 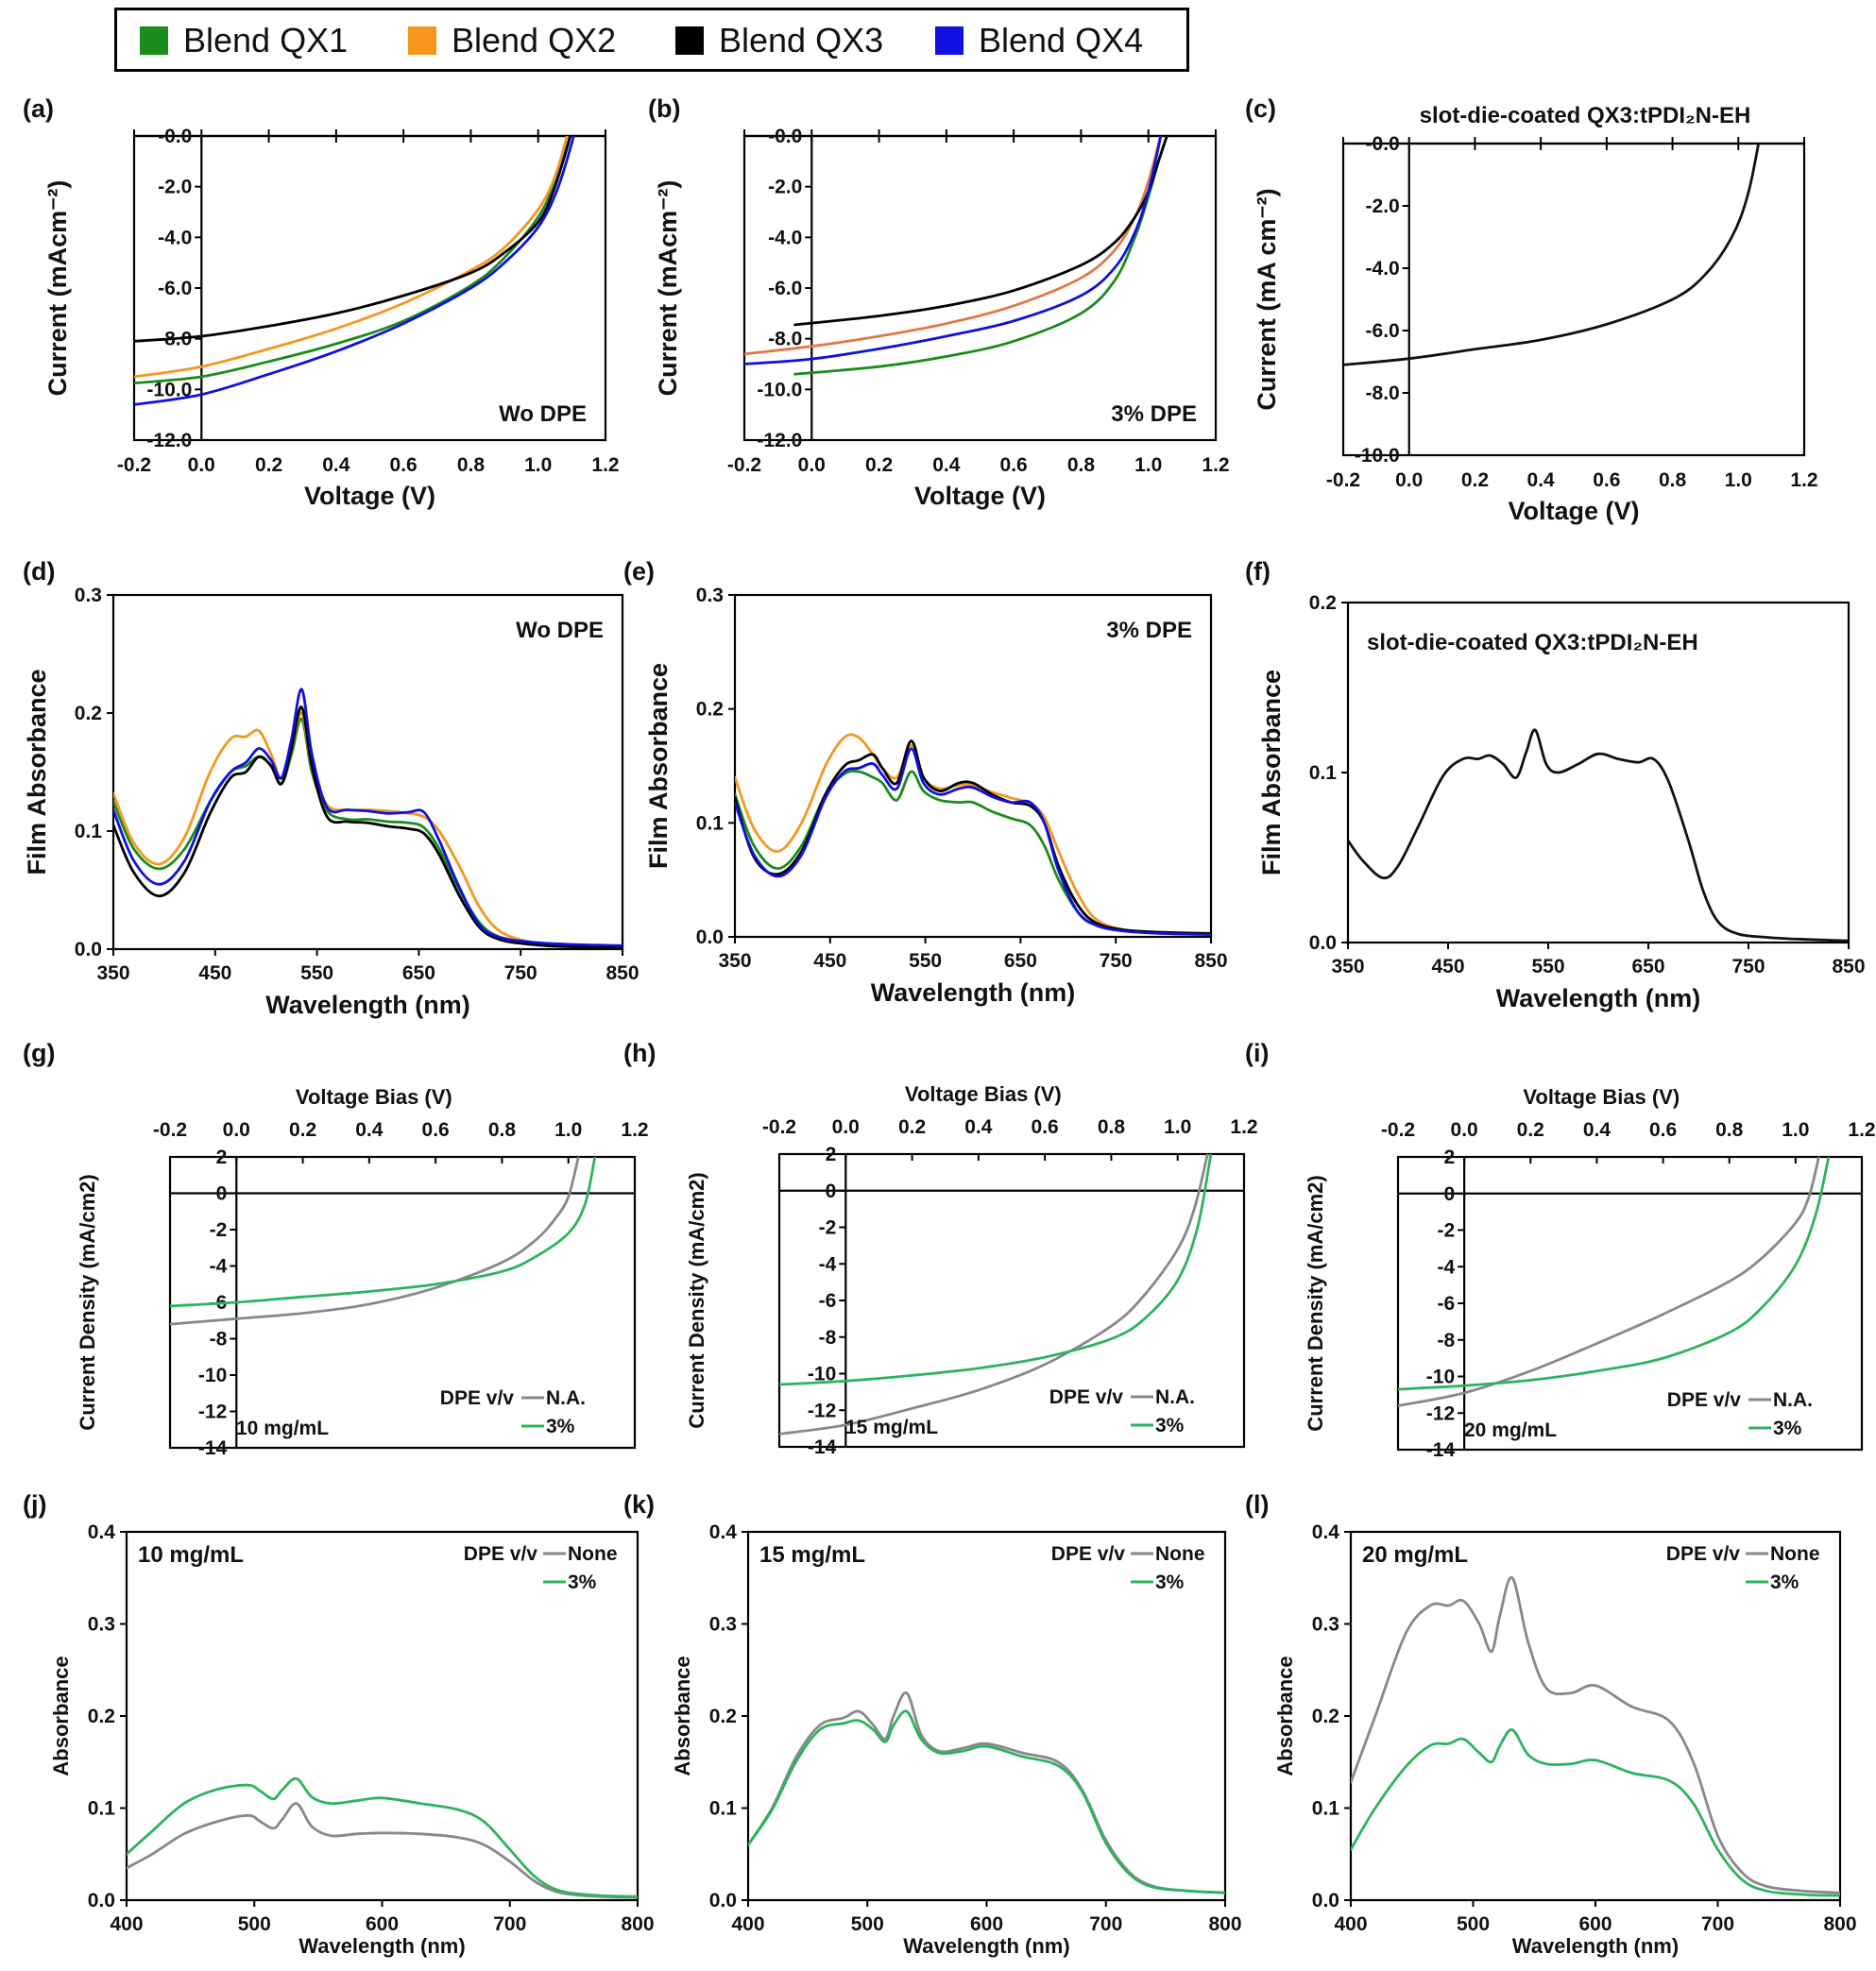 What do you see at coordinates (191, 1555) in the screenshot?
I see `concentration-label: 10 mg/mL` at bounding box center [191, 1555].